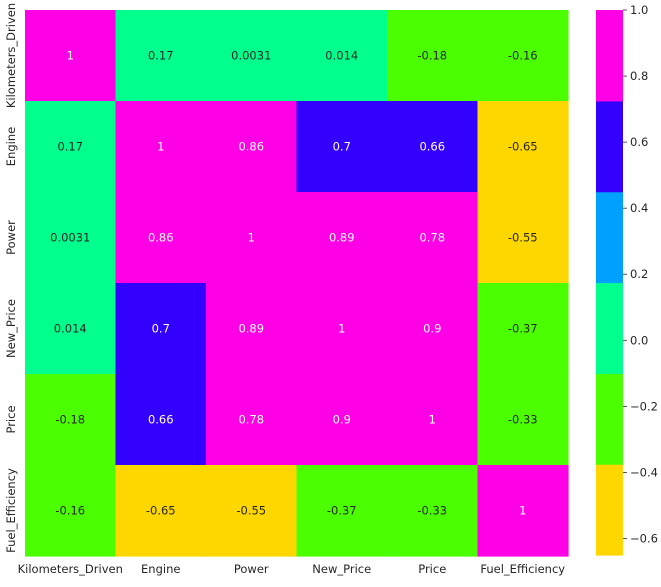  What do you see at coordinates (639, 340) in the screenshot?
I see `colorbar-tick-label: 0.0` at bounding box center [639, 340].